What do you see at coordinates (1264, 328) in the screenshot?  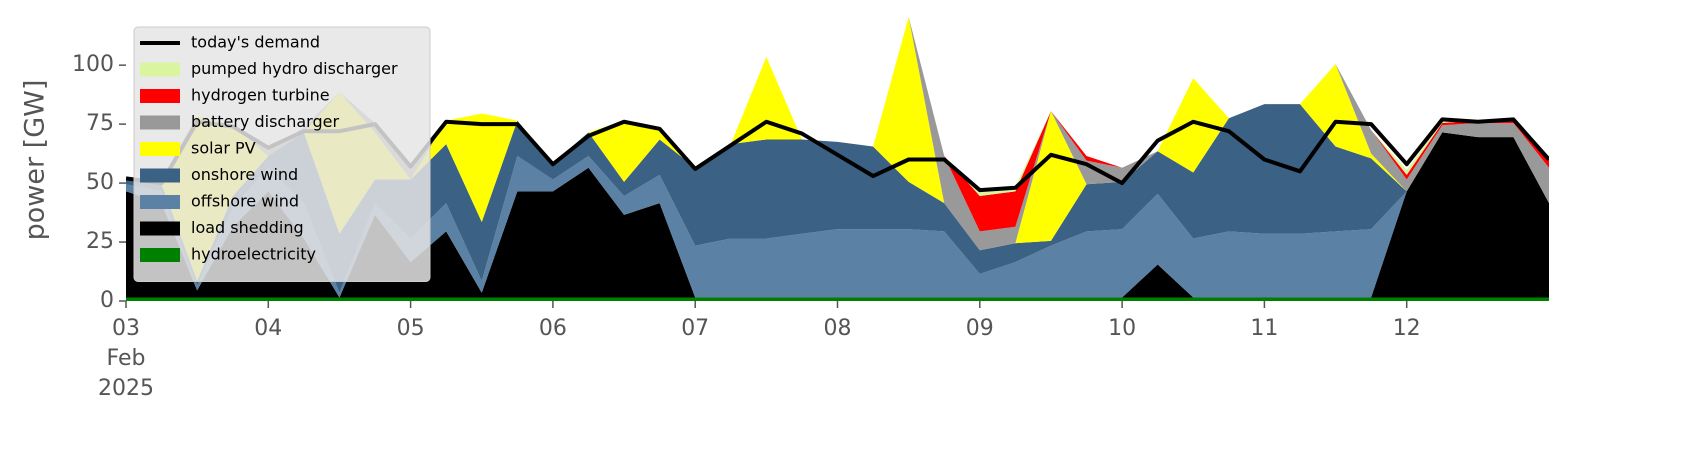 I see `x-tick-label: 11` at bounding box center [1264, 328].